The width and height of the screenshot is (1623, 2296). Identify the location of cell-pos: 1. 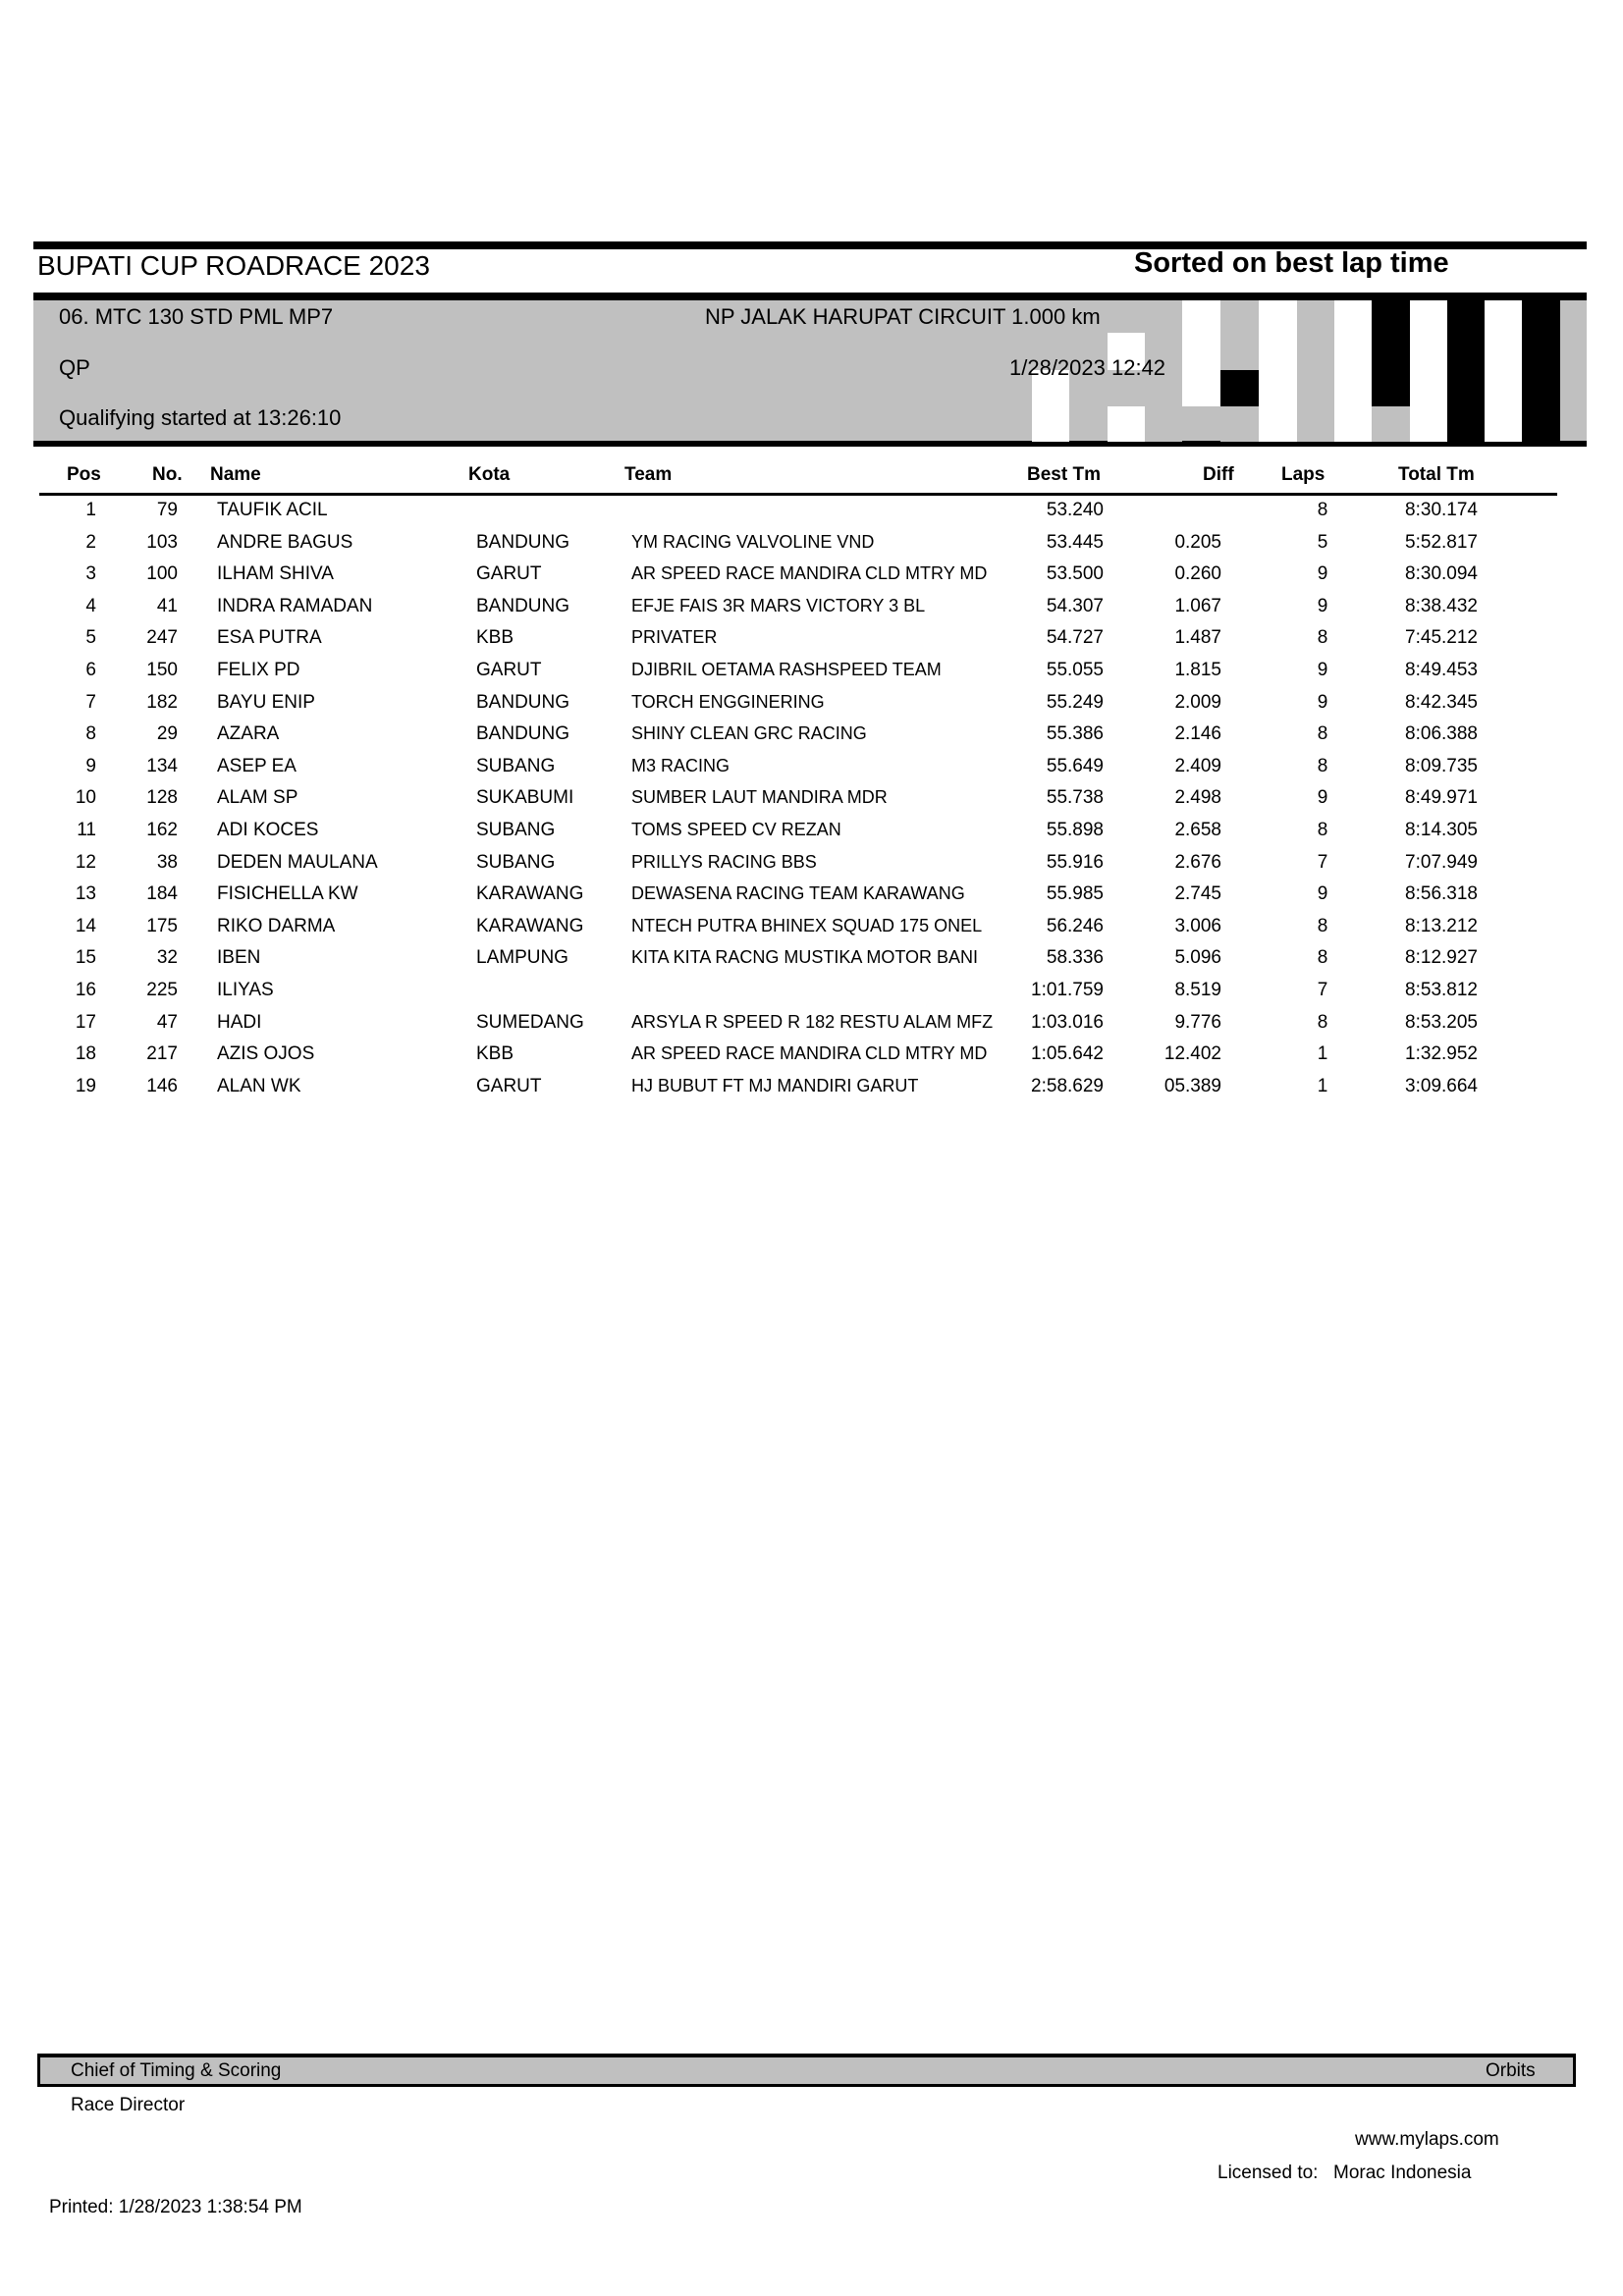
(90, 510).